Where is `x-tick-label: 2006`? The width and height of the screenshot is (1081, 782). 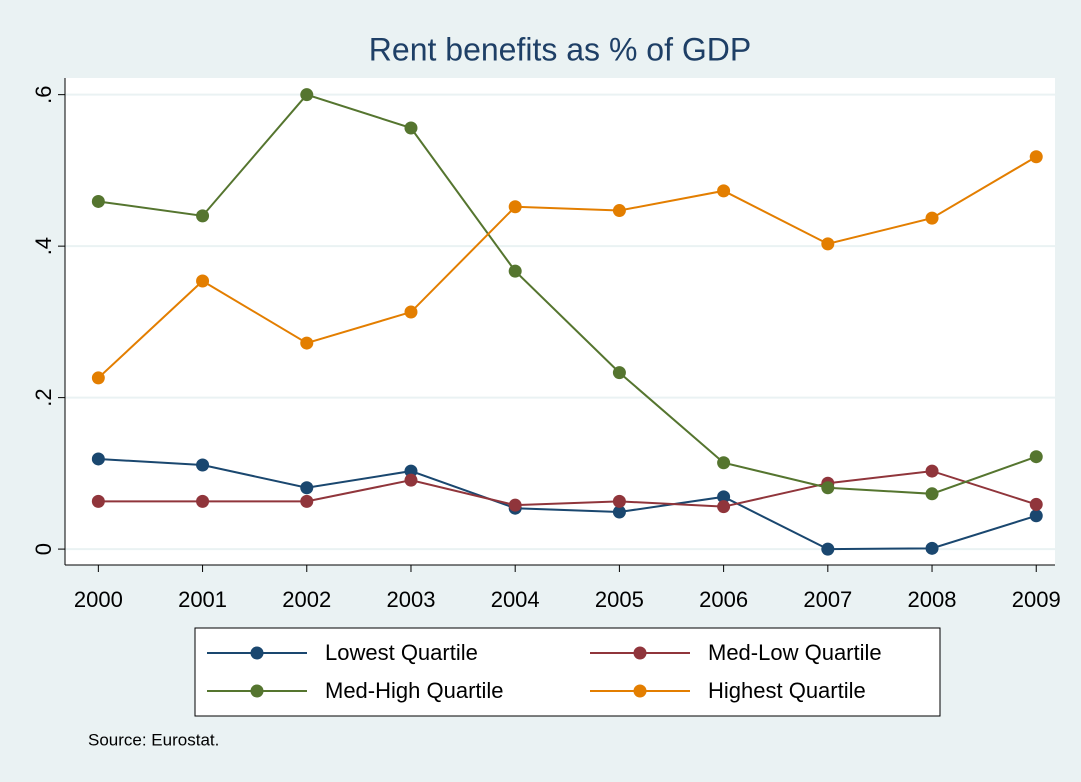 x-tick-label: 2006 is located at coordinates (723, 599).